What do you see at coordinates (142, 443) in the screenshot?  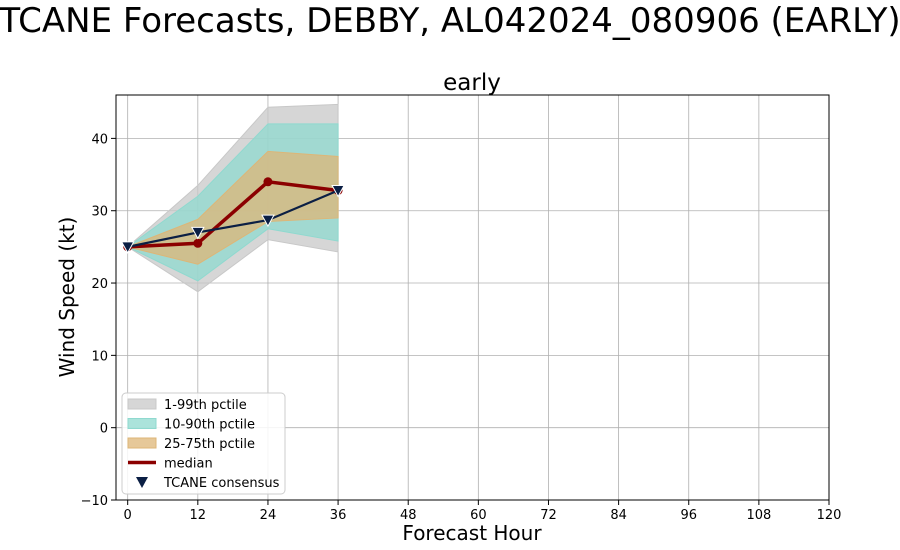 I see `legend-swatch-25-75th-pctile` at bounding box center [142, 443].